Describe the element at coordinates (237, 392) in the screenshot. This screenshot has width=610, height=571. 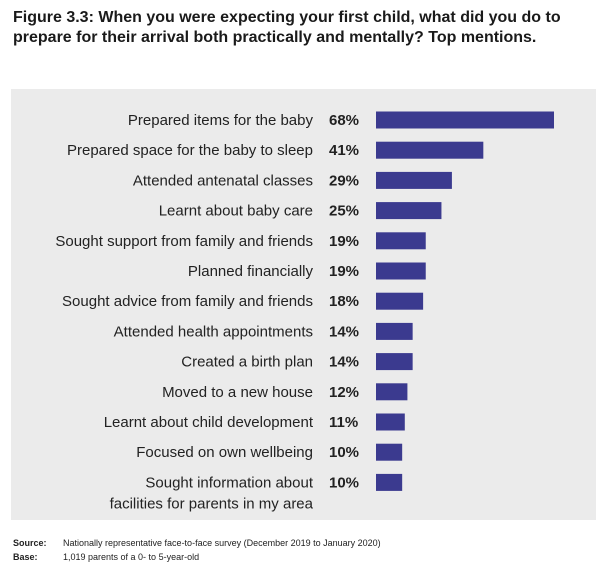
I see `category-label: Moved to a new house` at that location.